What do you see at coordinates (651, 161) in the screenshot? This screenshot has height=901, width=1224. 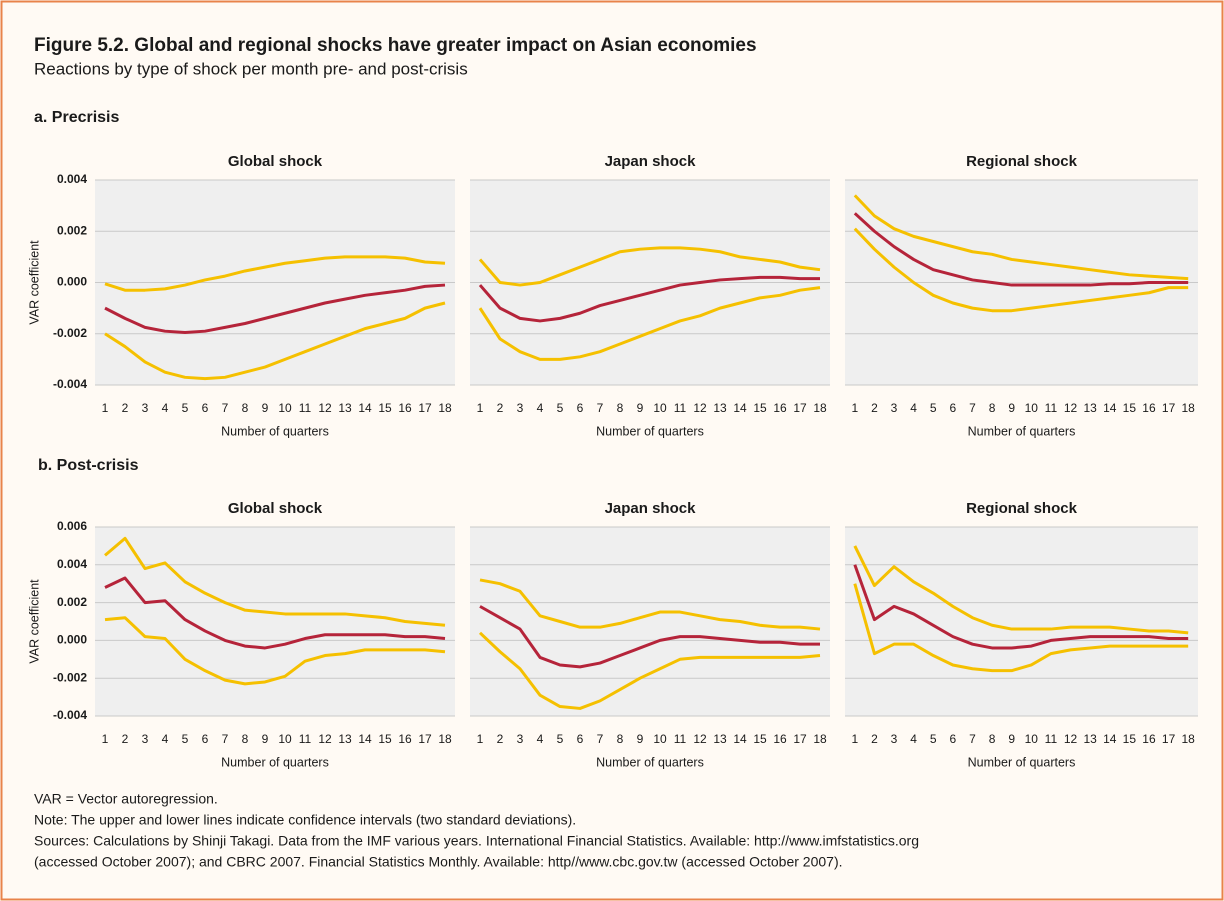 I see `panel-title: Japan shock` at bounding box center [651, 161].